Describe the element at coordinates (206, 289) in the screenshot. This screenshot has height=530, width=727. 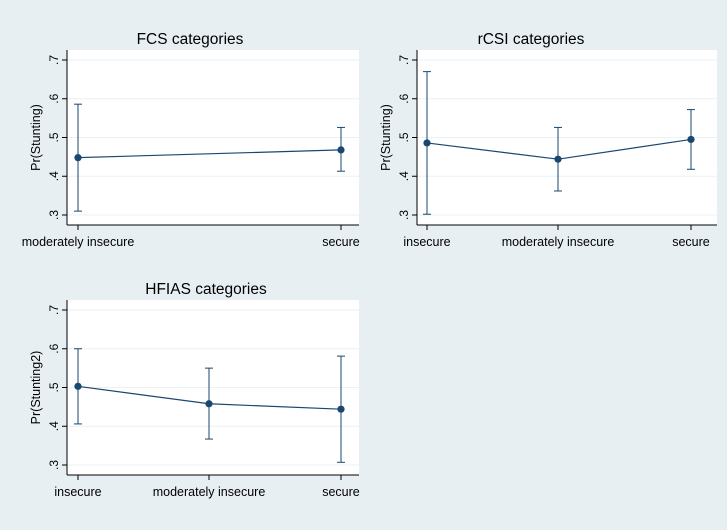
I see `chart-title: HFIAS categories` at that location.